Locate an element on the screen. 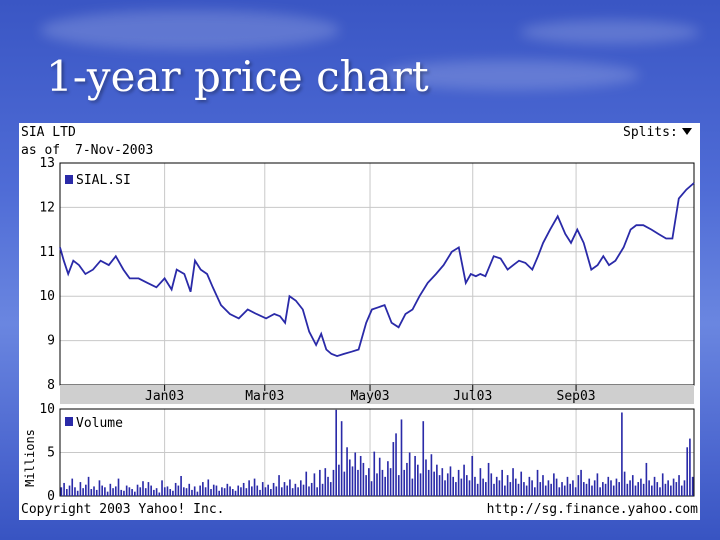 This screenshot has height=540, width=720. volume-axis-label: Millions is located at coordinates (30, 458).